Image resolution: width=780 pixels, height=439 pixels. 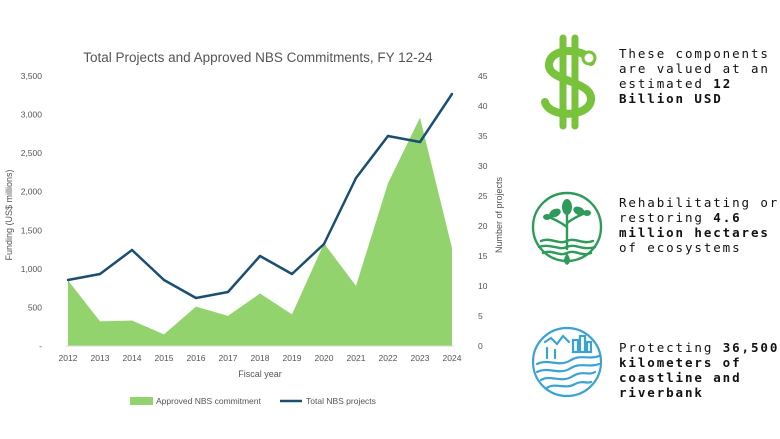 What do you see at coordinates (356, 358) in the screenshot?
I see `x-tick-label: 2021` at bounding box center [356, 358].